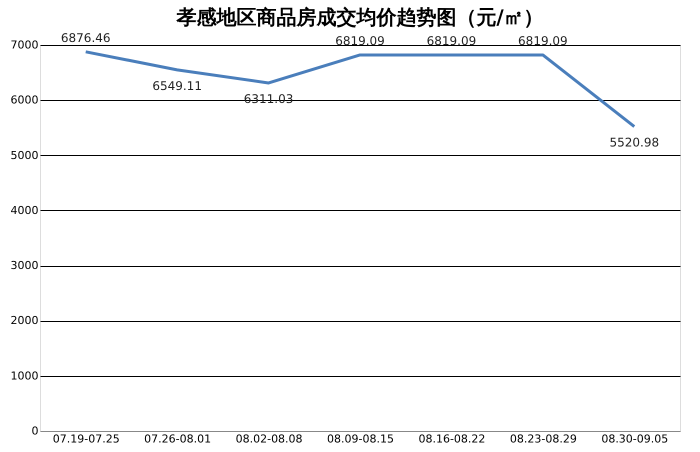 The image size is (700, 452). Describe the element at coordinates (24, 210) in the screenshot. I see `y-tick-label: 4000` at that location.